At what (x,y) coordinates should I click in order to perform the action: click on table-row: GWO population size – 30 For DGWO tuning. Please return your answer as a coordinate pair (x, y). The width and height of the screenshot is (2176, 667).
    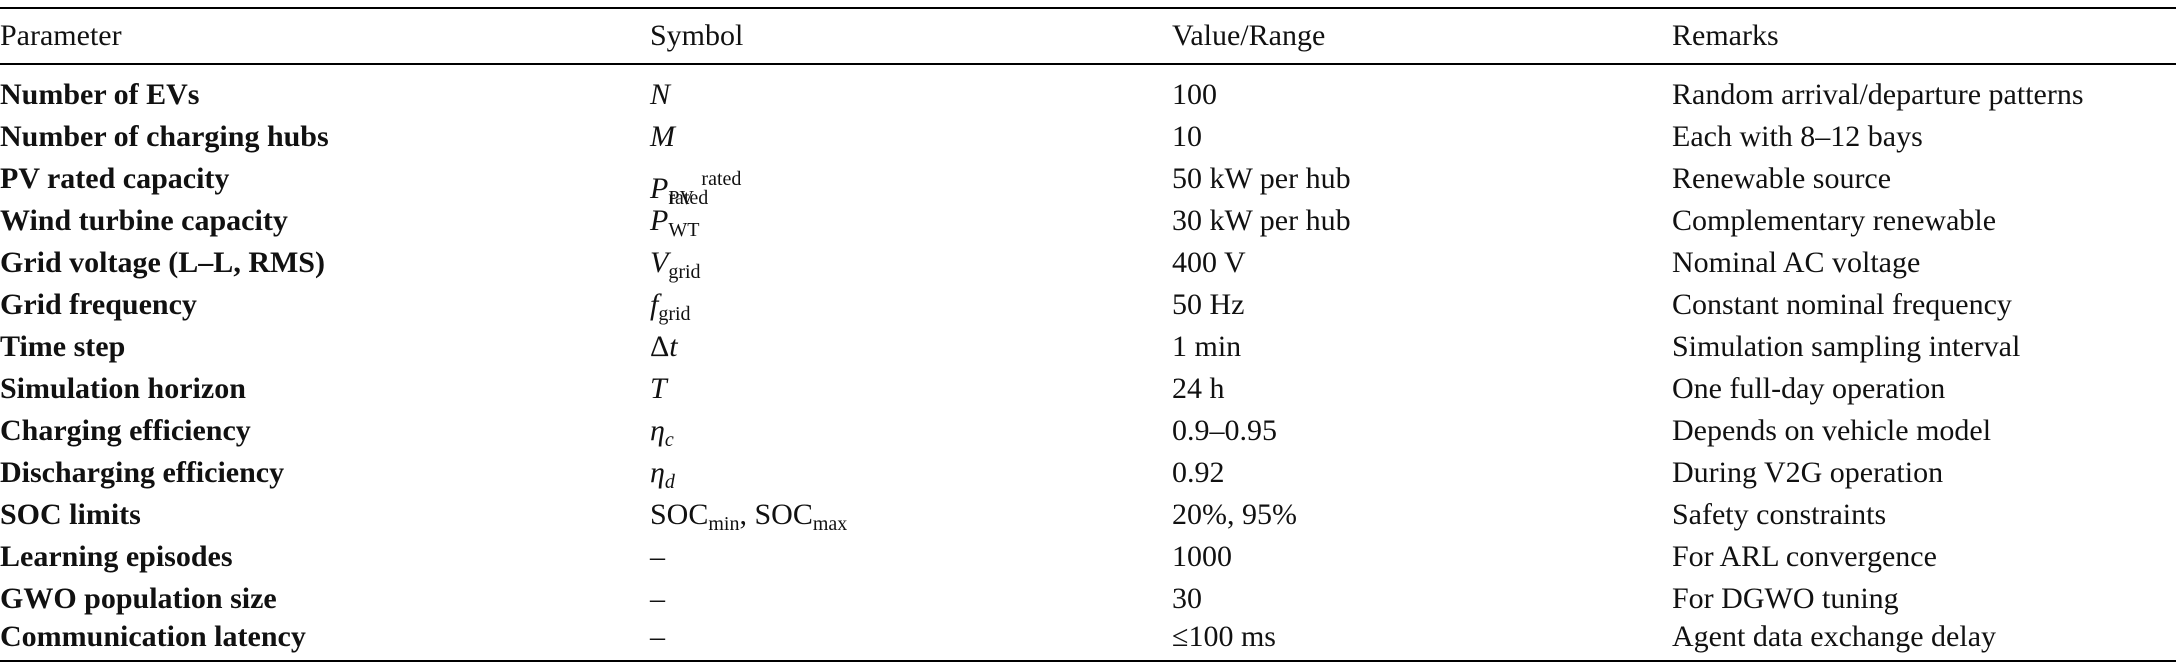
    Looking at the image, I should click on (1088, 599).